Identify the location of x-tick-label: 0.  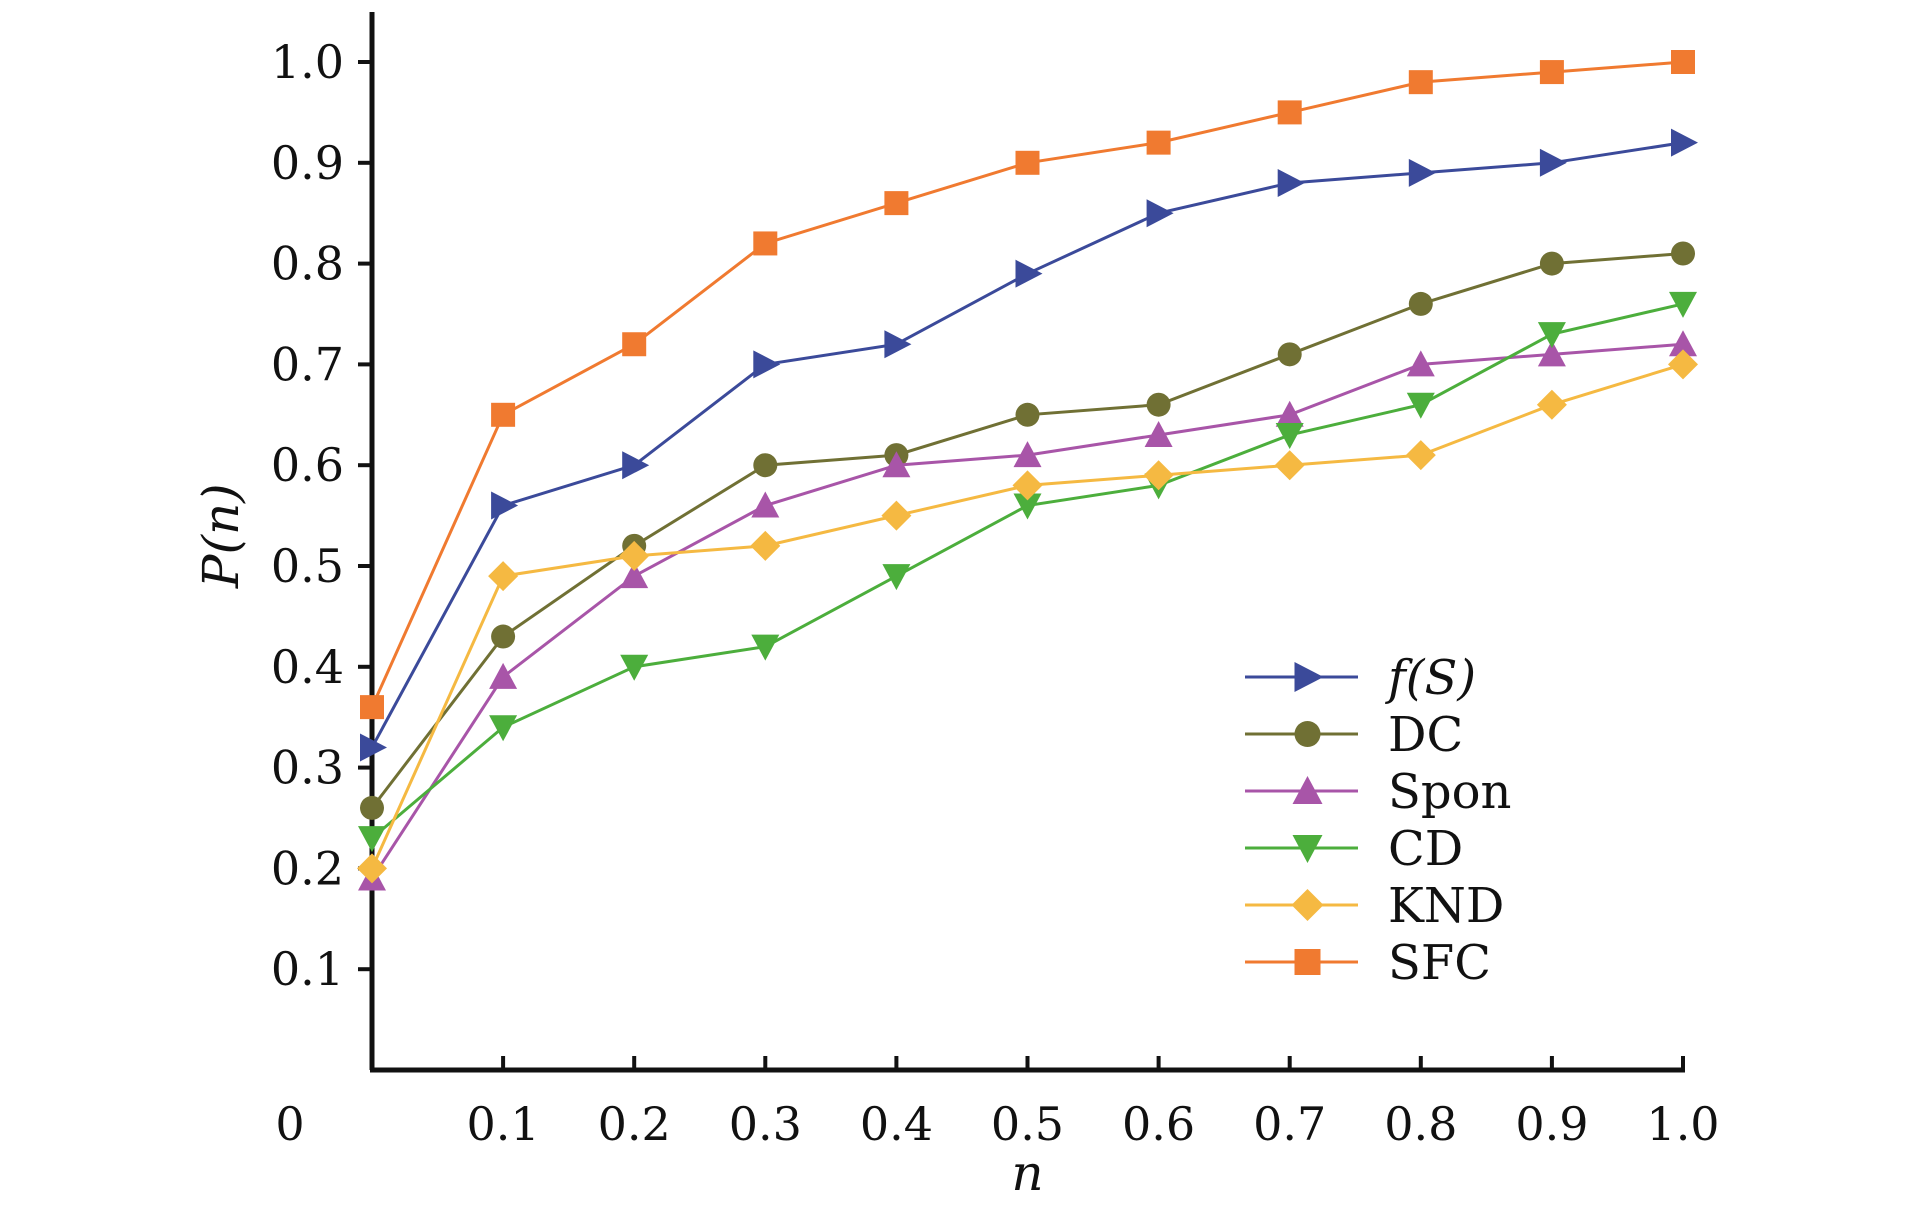
(289, 1124).